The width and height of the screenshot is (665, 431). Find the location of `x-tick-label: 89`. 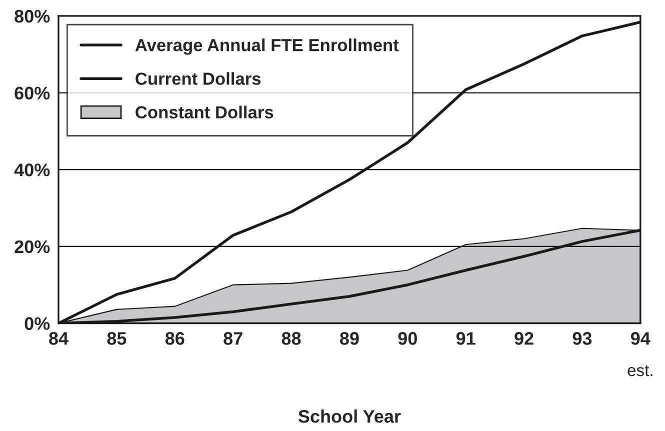

x-tick-label: 89 is located at coordinates (349, 338).